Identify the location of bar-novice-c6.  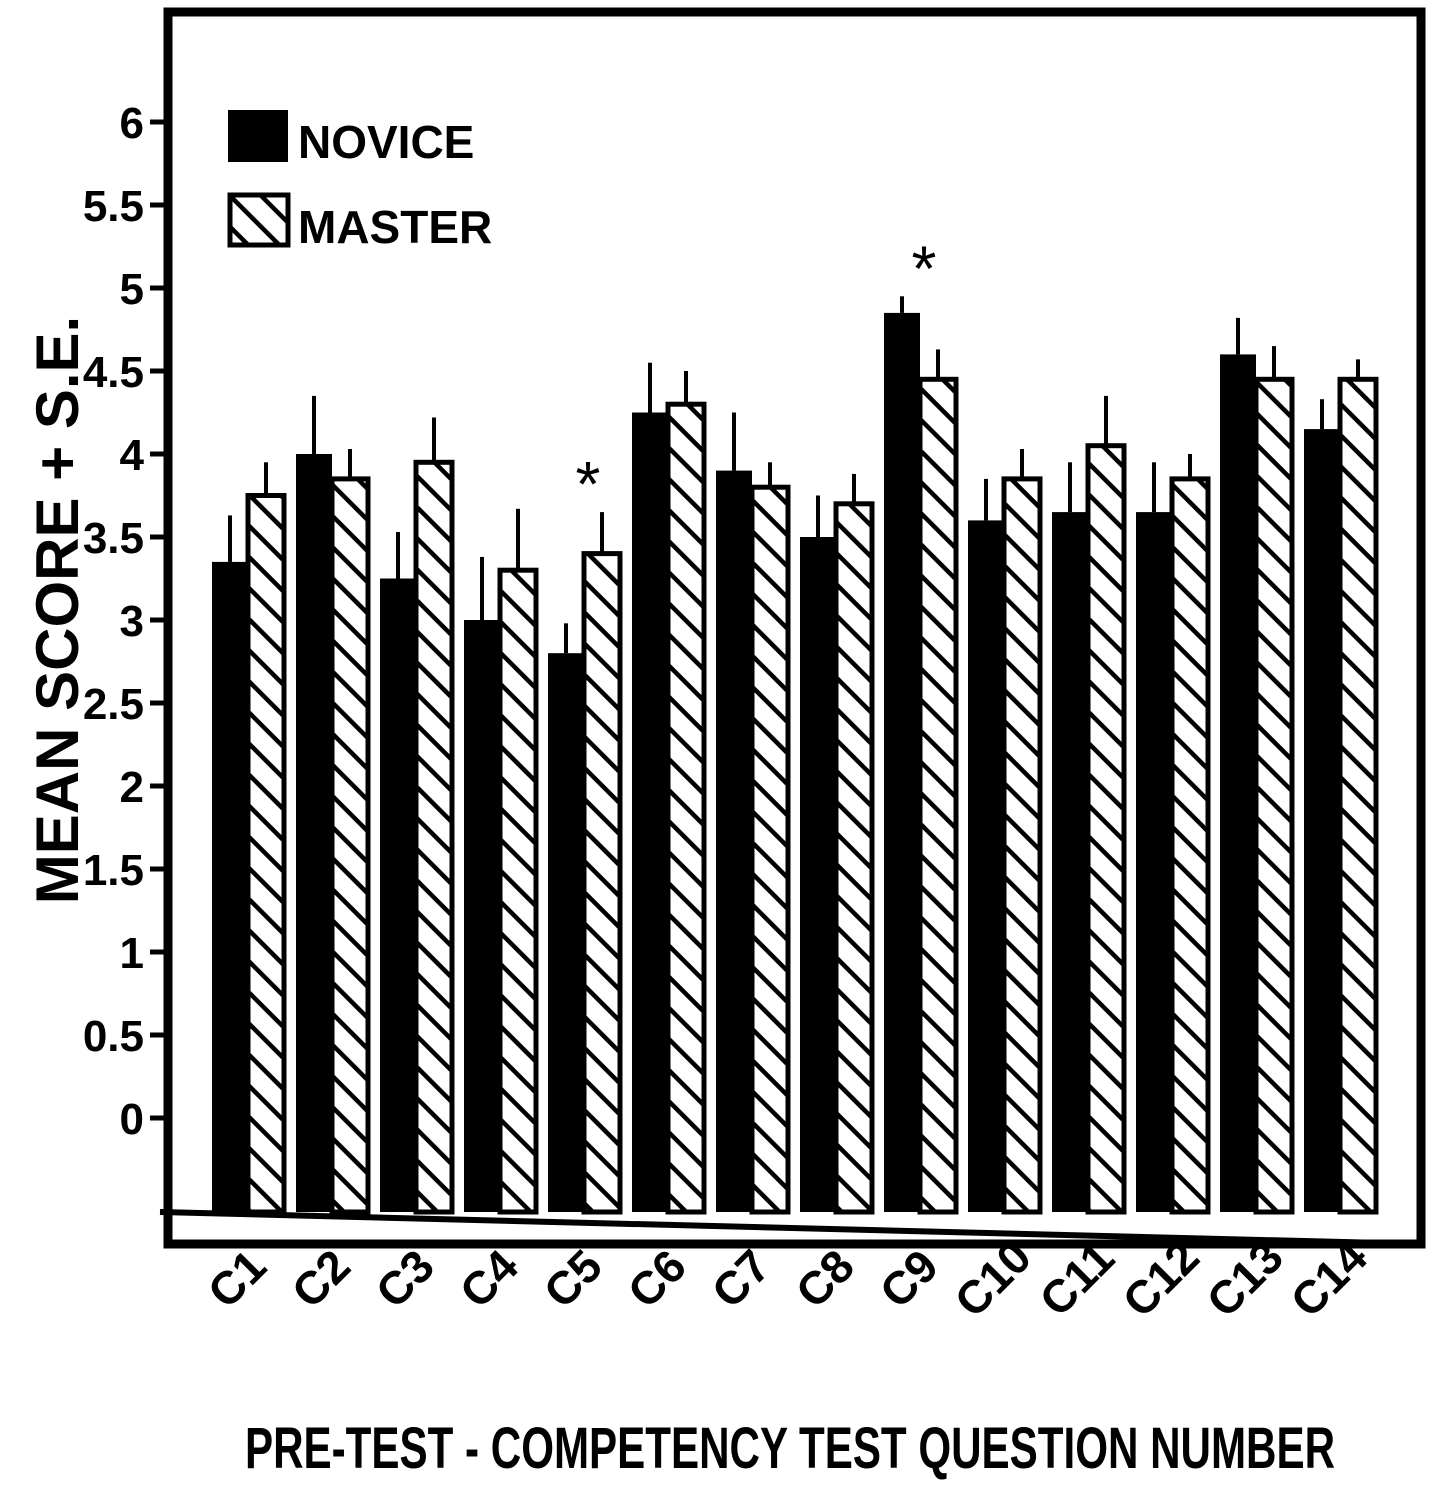
(650, 812).